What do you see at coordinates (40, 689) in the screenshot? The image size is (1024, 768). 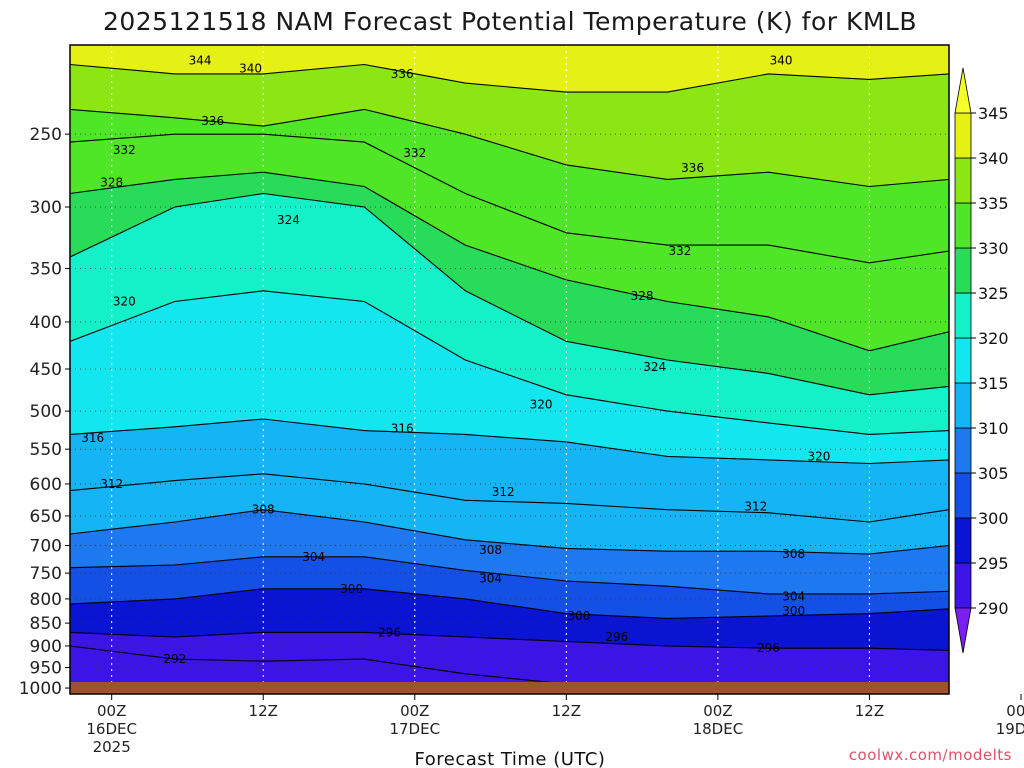 I see `y-tick-label-1000: 1000` at bounding box center [40, 689].